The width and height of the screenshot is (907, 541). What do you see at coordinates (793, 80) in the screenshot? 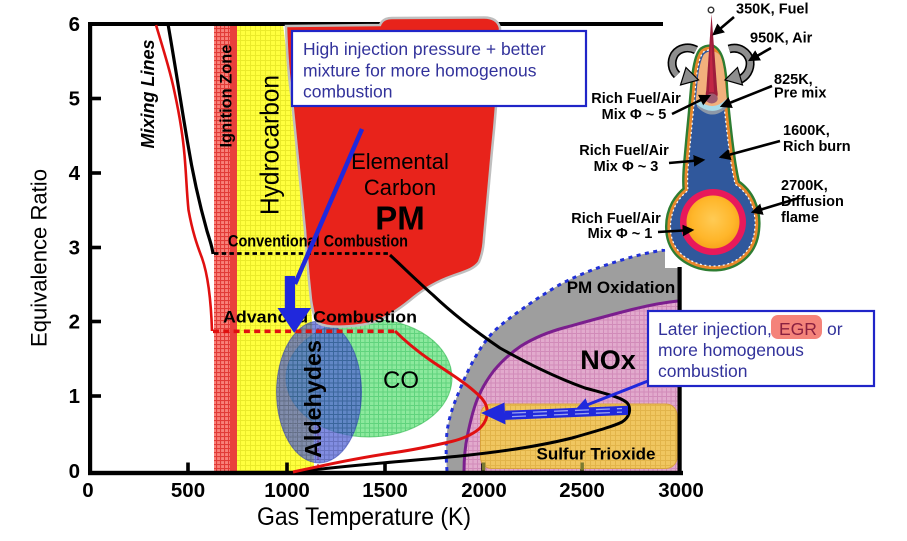
I see `svg-text: 825K,` at bounding box center [793, 80].